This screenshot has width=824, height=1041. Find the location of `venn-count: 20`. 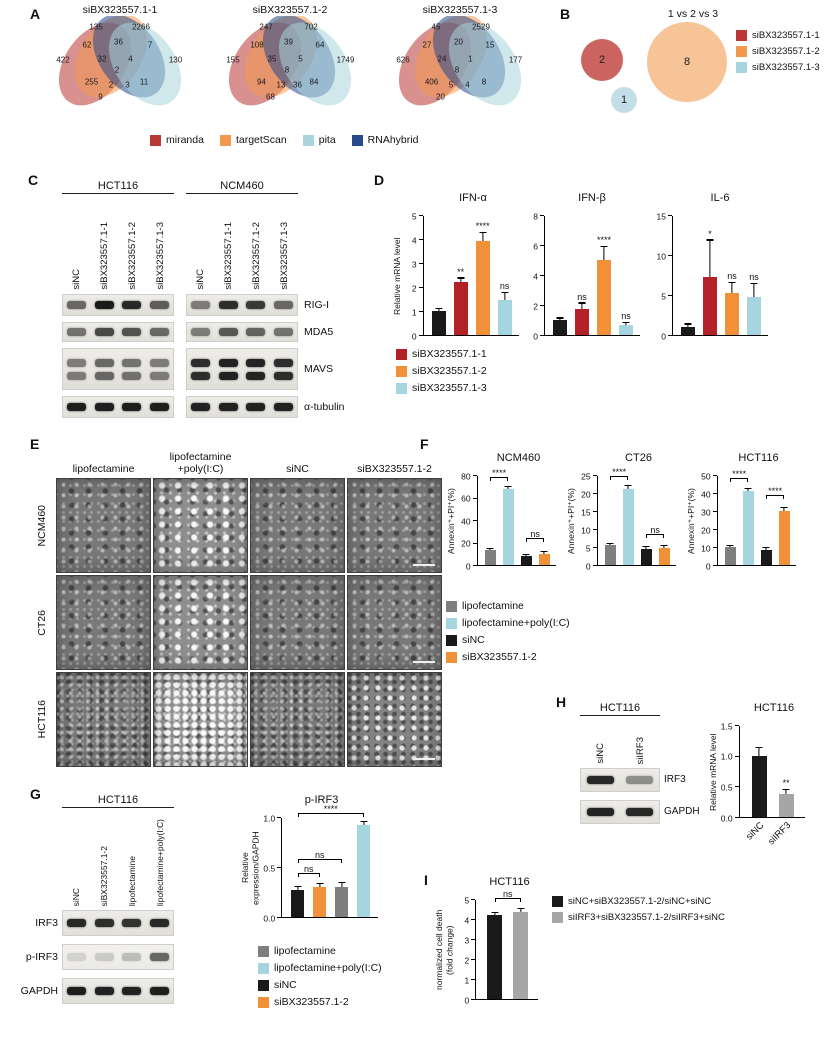

venn-count: 20 is located at coordinates (458, 42).